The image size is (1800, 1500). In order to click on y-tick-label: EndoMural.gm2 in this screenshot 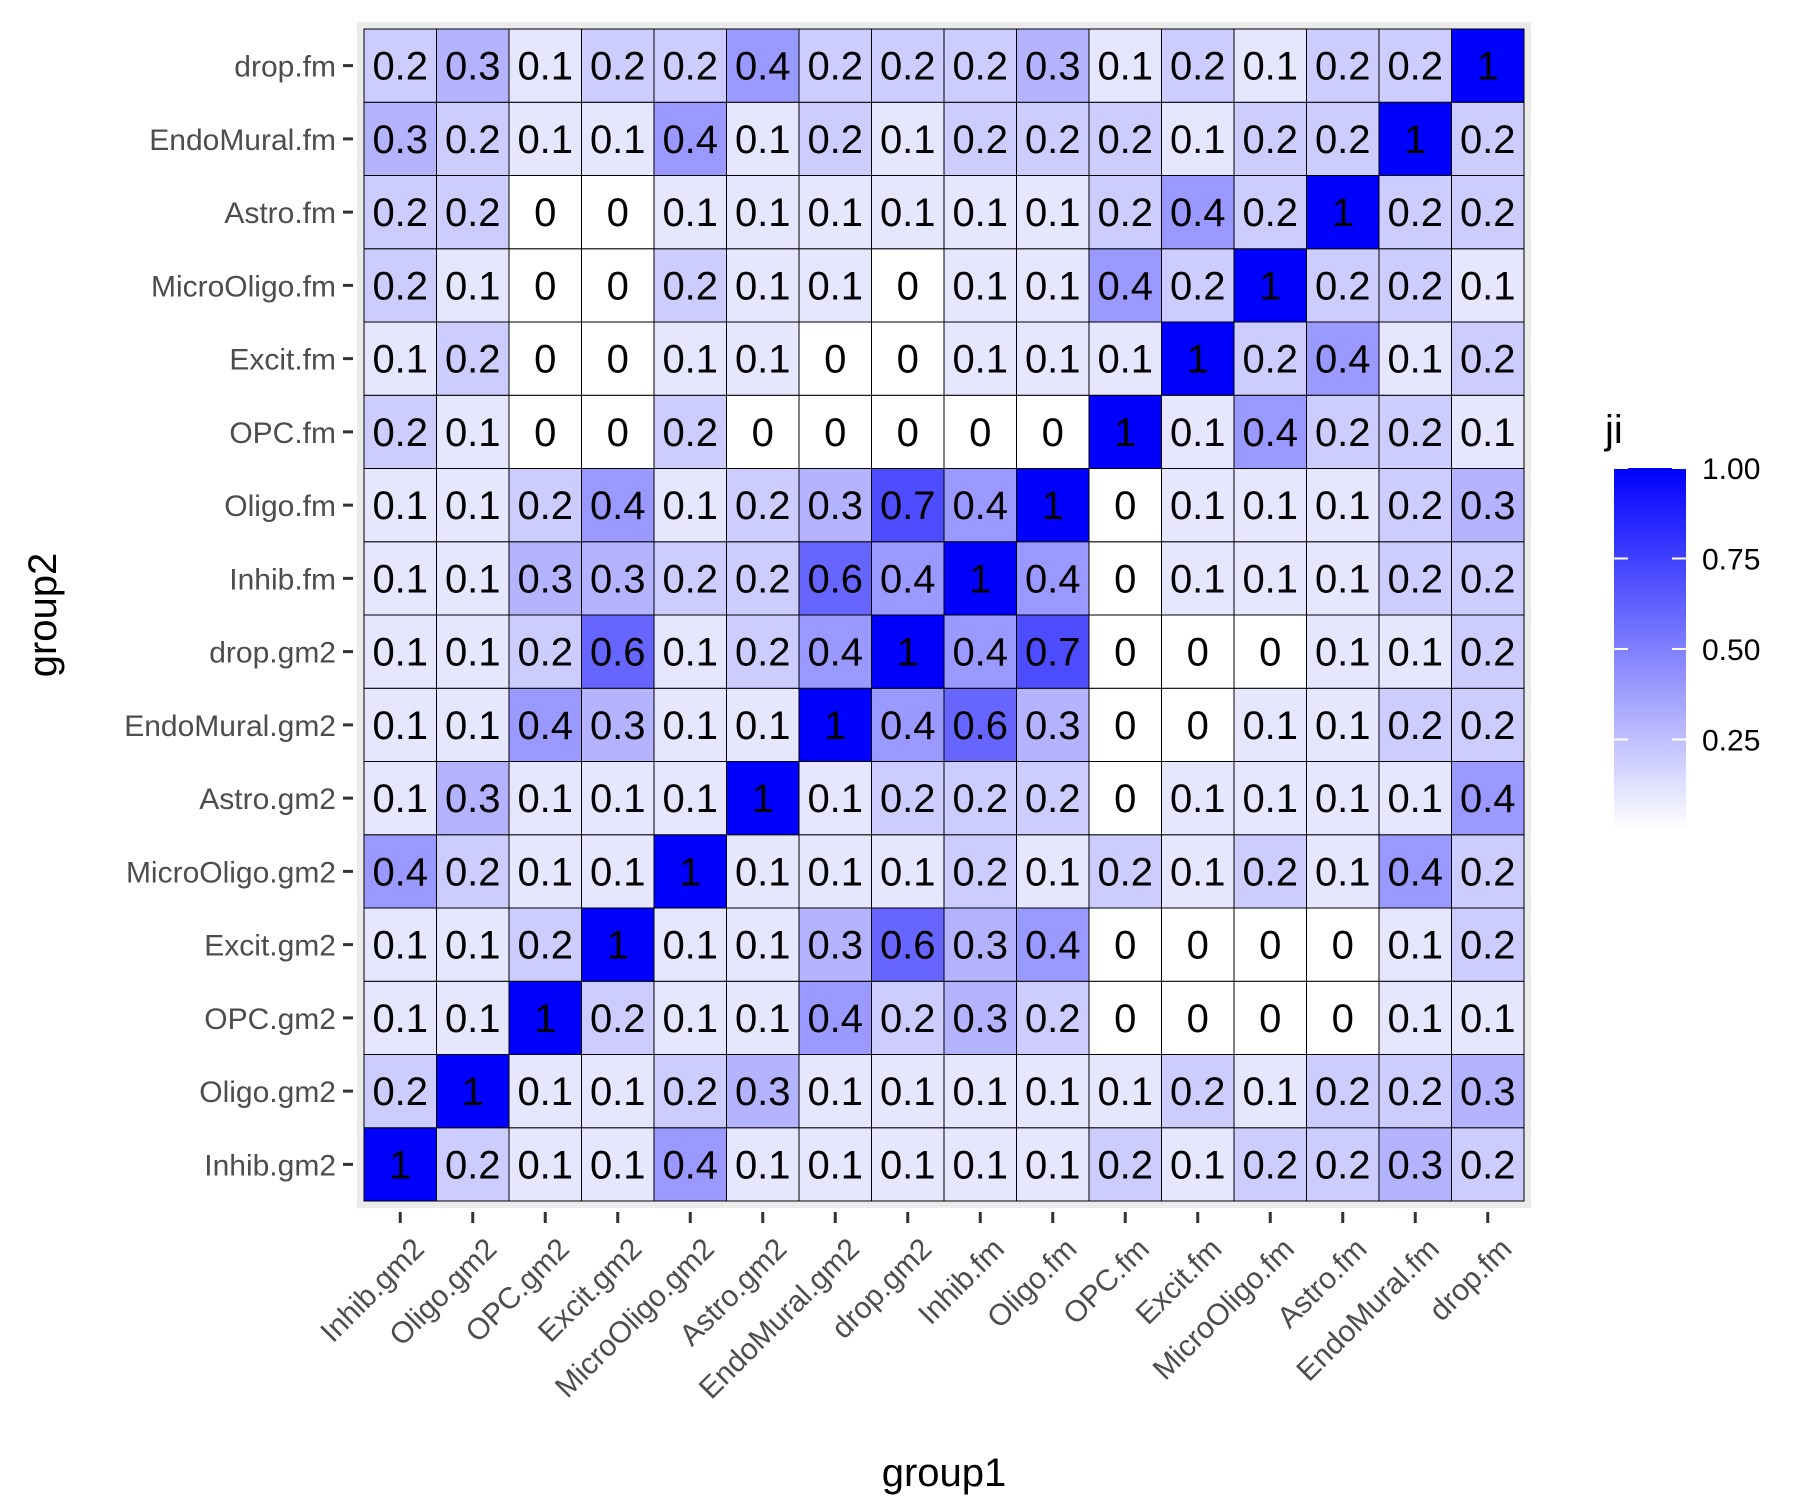, I will do `click(230, 726)`.